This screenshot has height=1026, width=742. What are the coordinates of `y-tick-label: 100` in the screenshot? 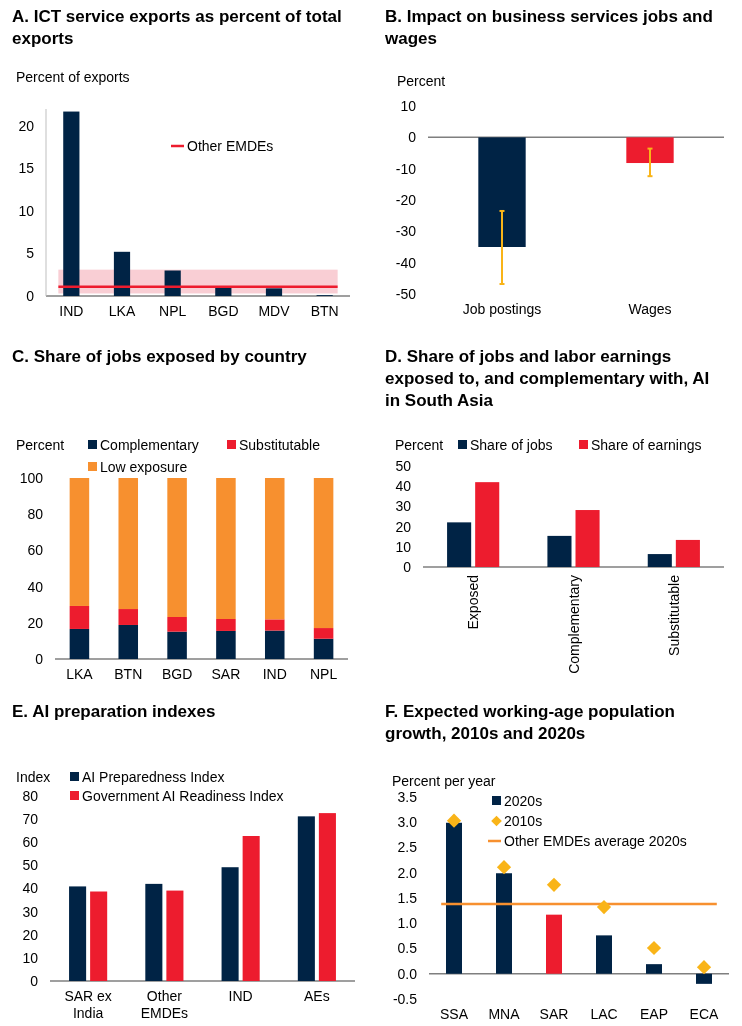 It's located at (31, 477).